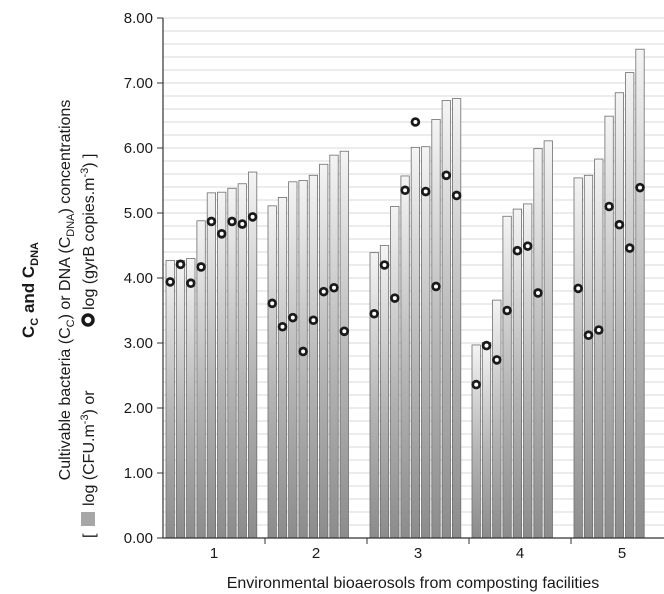  What do you see at coordinates (138, 213) in the screenshot?
I see `y-tick-label: 5.00` at bounding box center [138, 213].